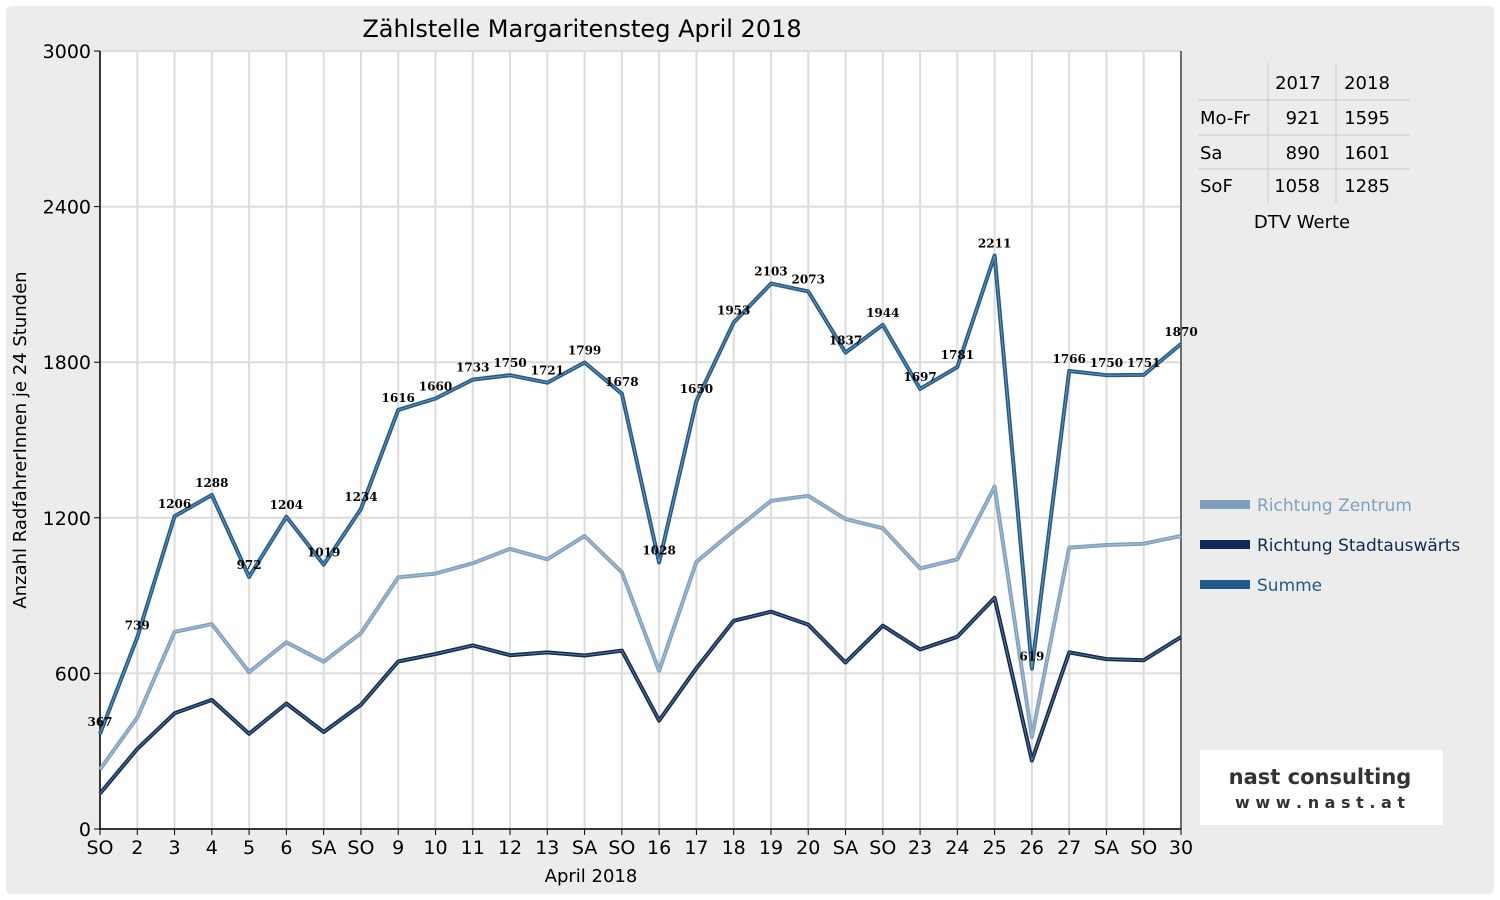  I want to click on logo-background, so click(1321, 787).